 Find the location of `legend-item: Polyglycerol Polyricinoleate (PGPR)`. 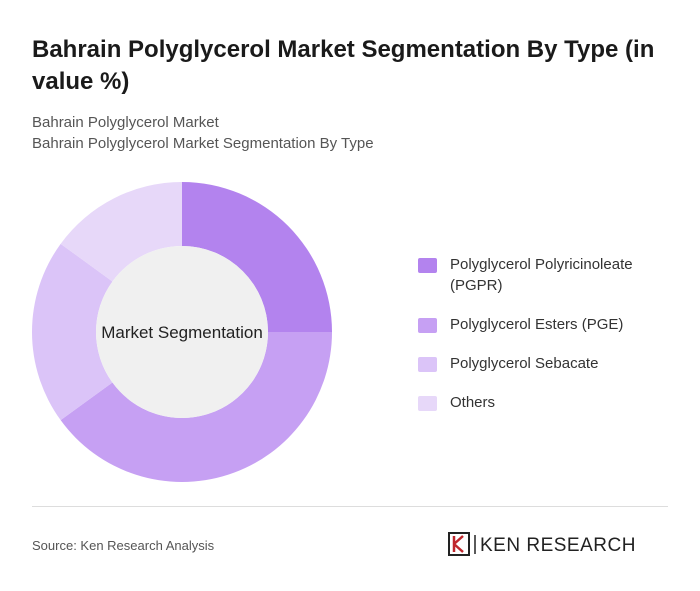

legend-item: Polyglycerol Polyricinoleate (PGPR) is located at coordinates (538, 275).